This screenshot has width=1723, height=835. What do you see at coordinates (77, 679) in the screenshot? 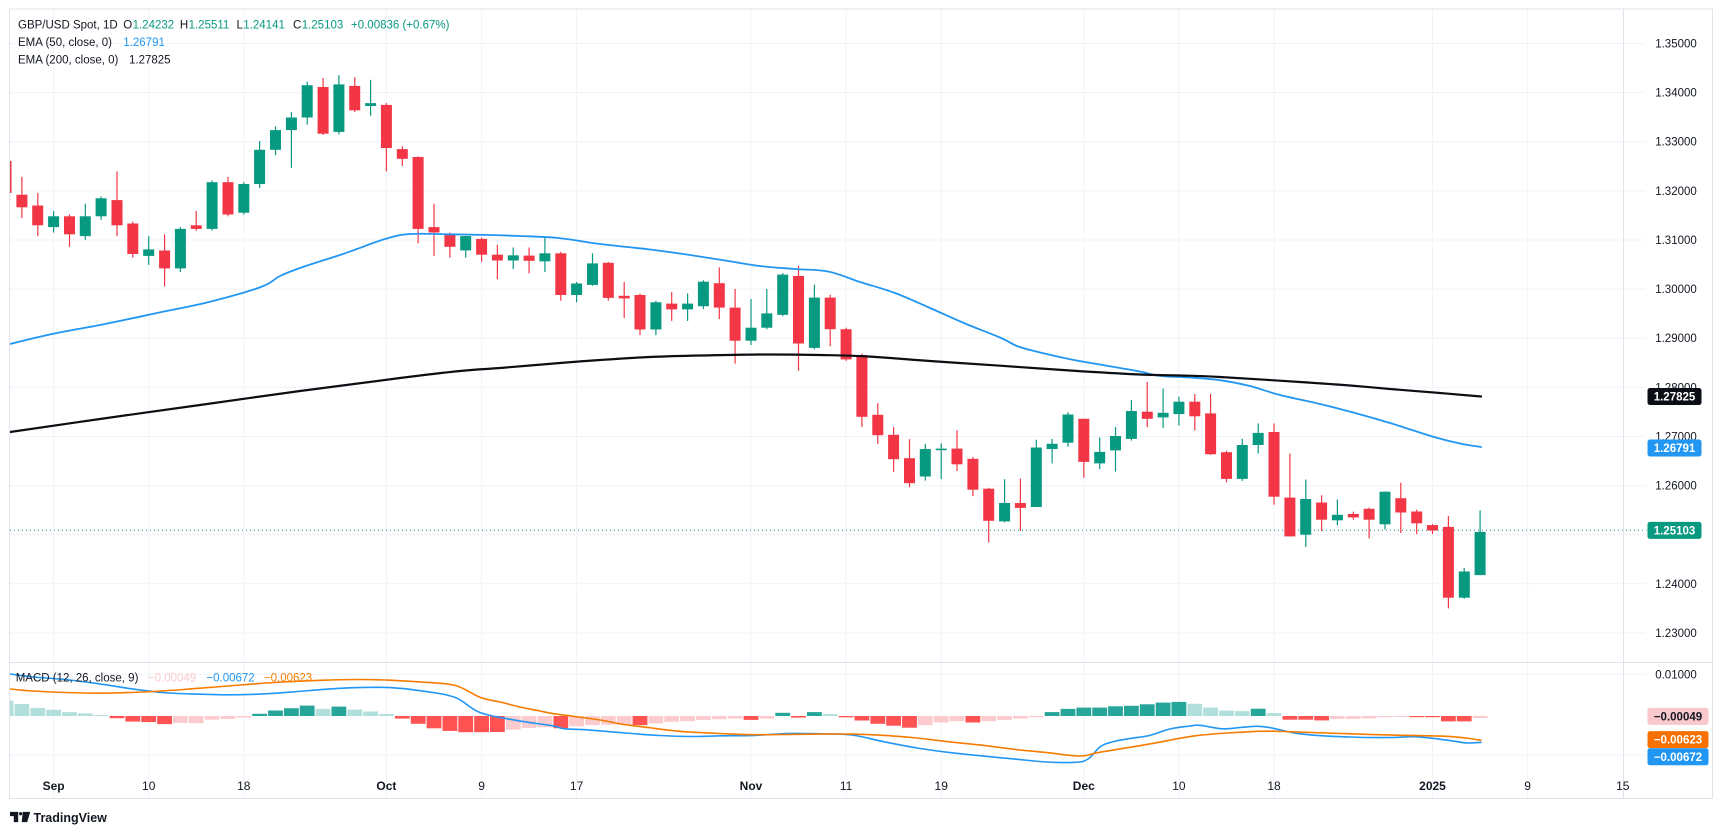
I see `svg-text: MACD (12, 26, close, 9)` at bounding box center [77, 679].